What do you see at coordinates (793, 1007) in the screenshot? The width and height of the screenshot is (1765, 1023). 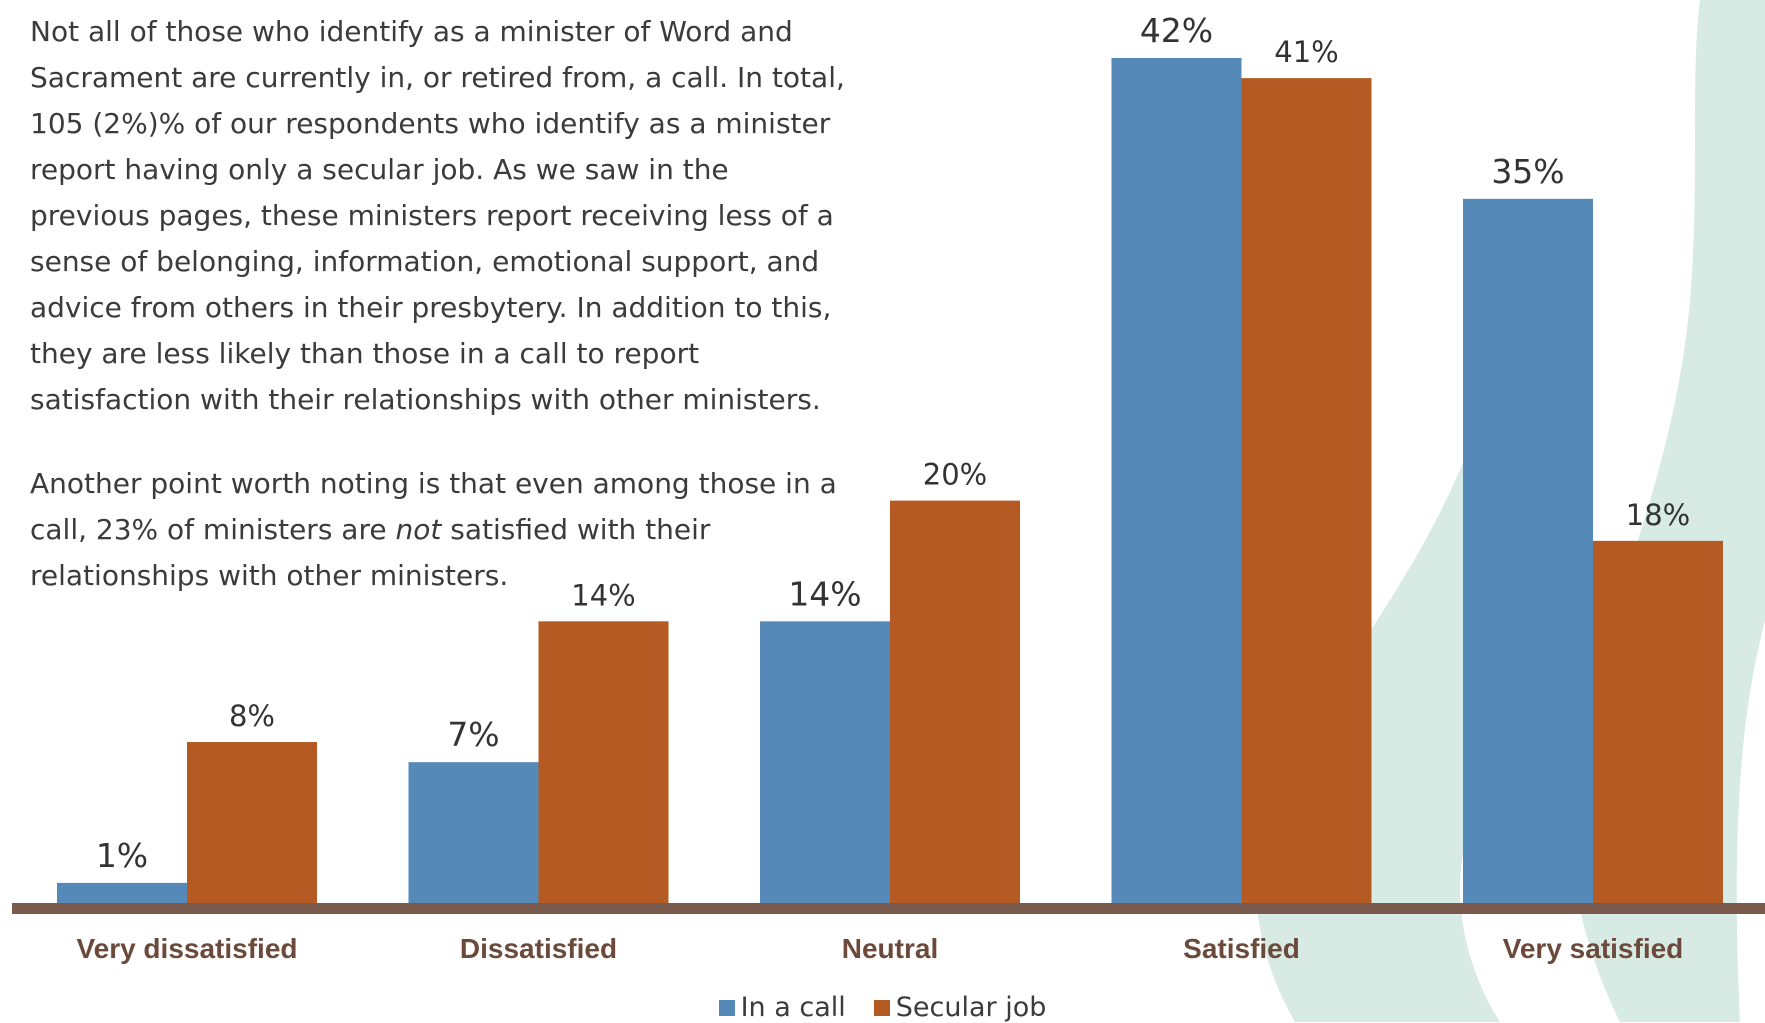 I see `legend-label-in-a-call: In a call` at bounding box center [793, 1007].